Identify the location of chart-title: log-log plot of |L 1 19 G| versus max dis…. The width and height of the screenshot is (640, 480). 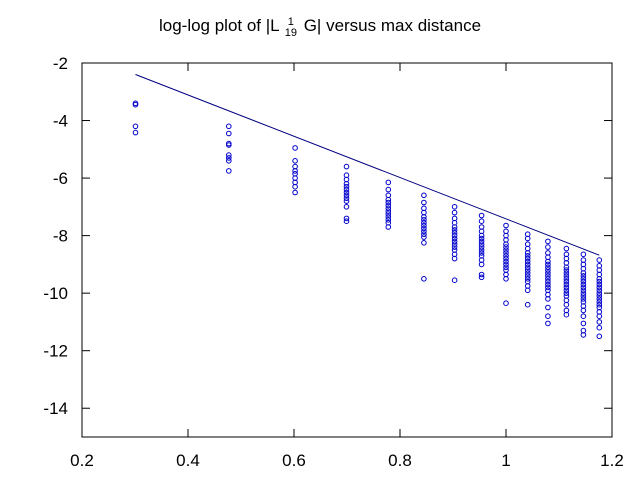
(320, 27).